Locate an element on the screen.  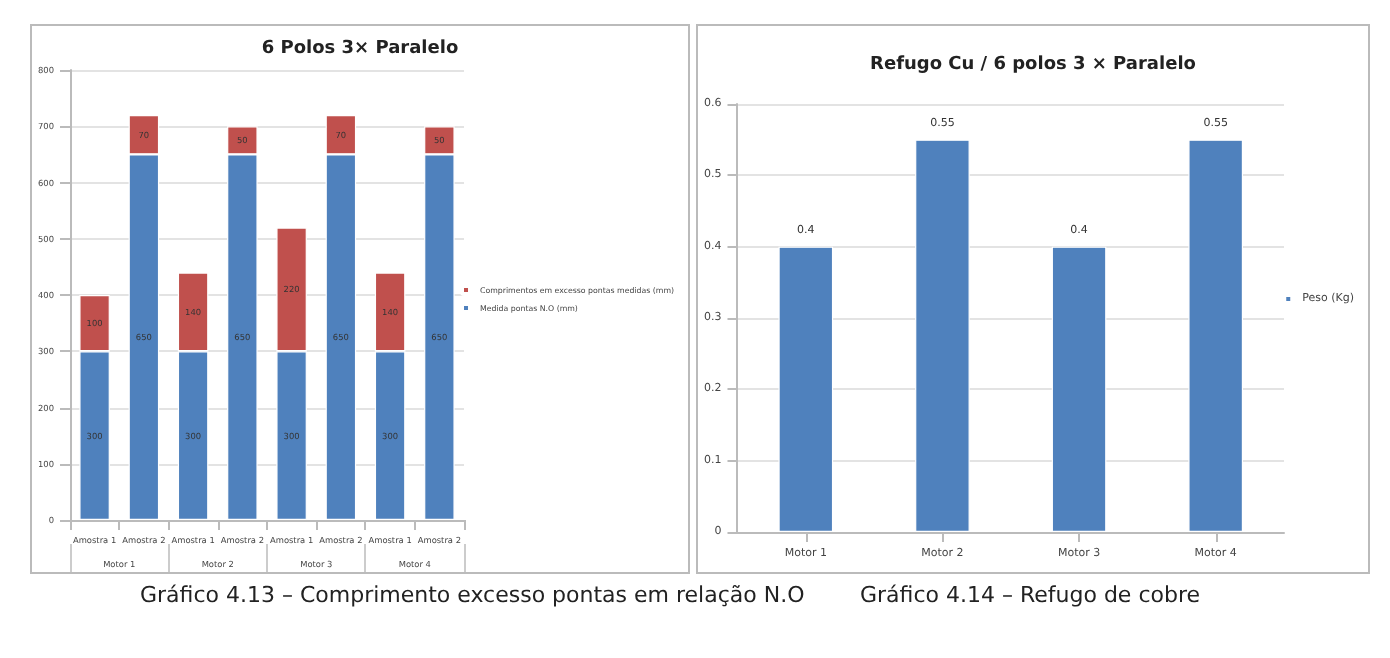
text: Gráfico 4.13 – Comprimento excesso pontas em relação N.O is located at coordinates (472, 595).